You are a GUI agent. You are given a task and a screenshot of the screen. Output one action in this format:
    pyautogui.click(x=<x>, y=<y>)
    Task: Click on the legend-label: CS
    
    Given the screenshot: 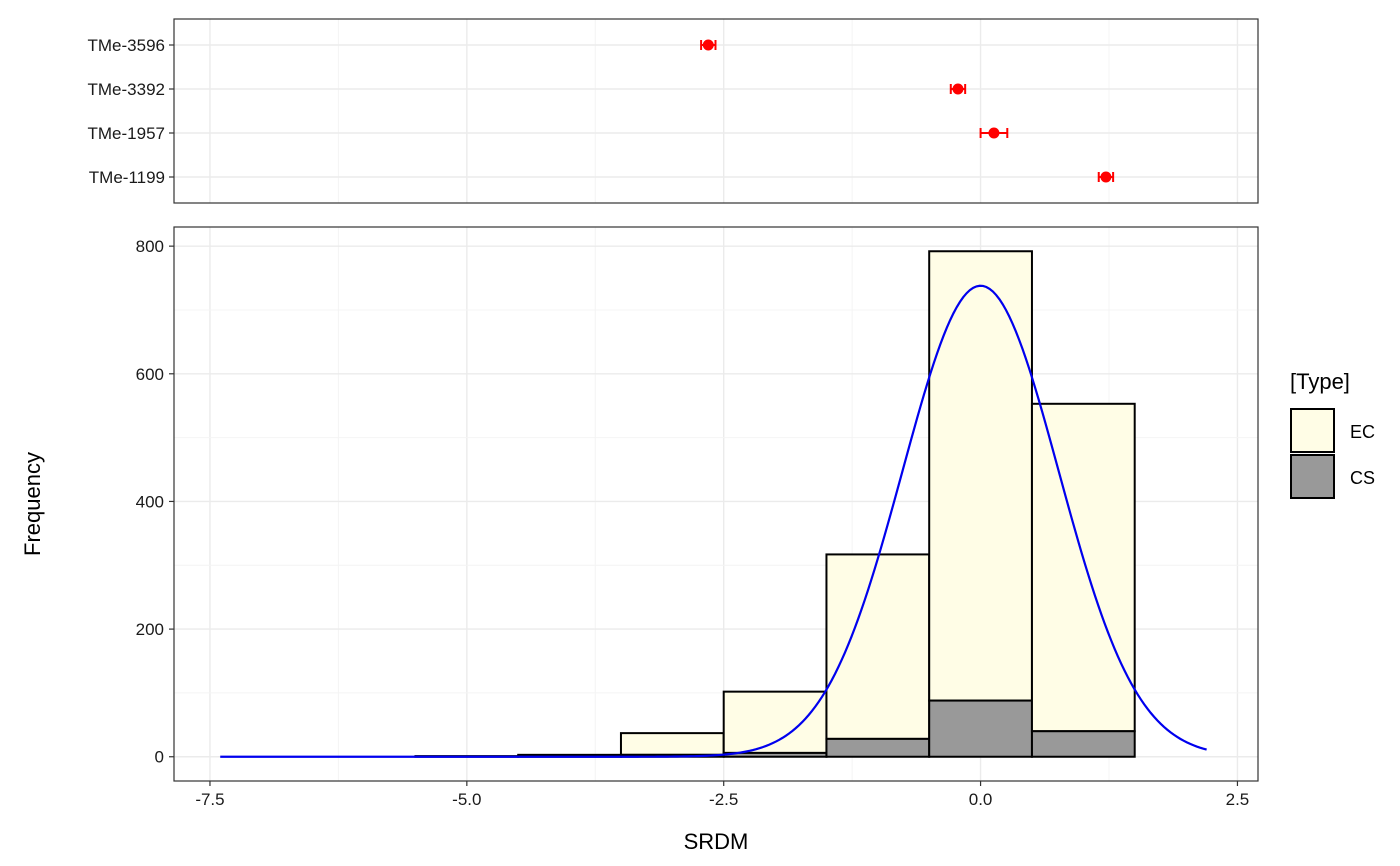 What is the action you would take?
    pyautogui.click(x=1362, y=478)
    